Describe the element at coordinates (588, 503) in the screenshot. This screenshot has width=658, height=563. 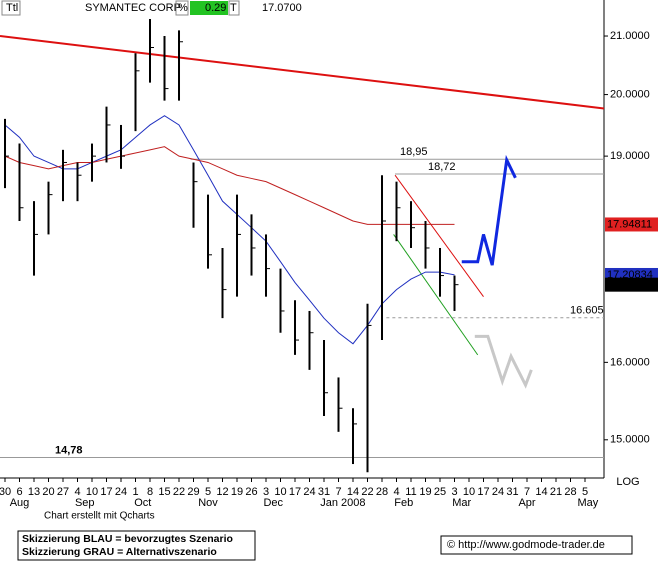
I see `month-label: May` at that location.